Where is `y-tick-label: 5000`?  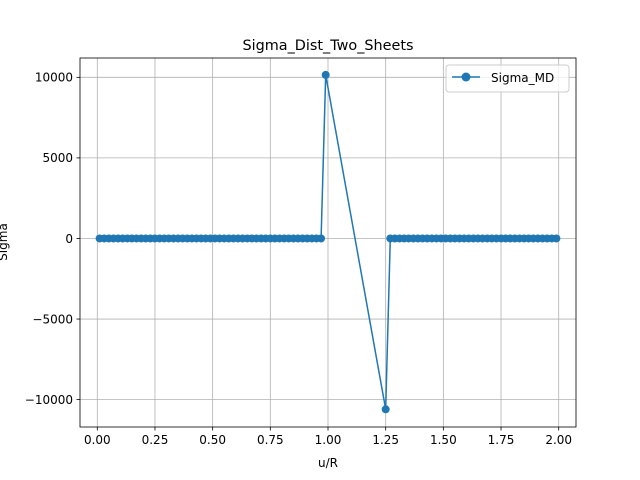
y-tick-label: 5000 is located at coordinates (57, 158).